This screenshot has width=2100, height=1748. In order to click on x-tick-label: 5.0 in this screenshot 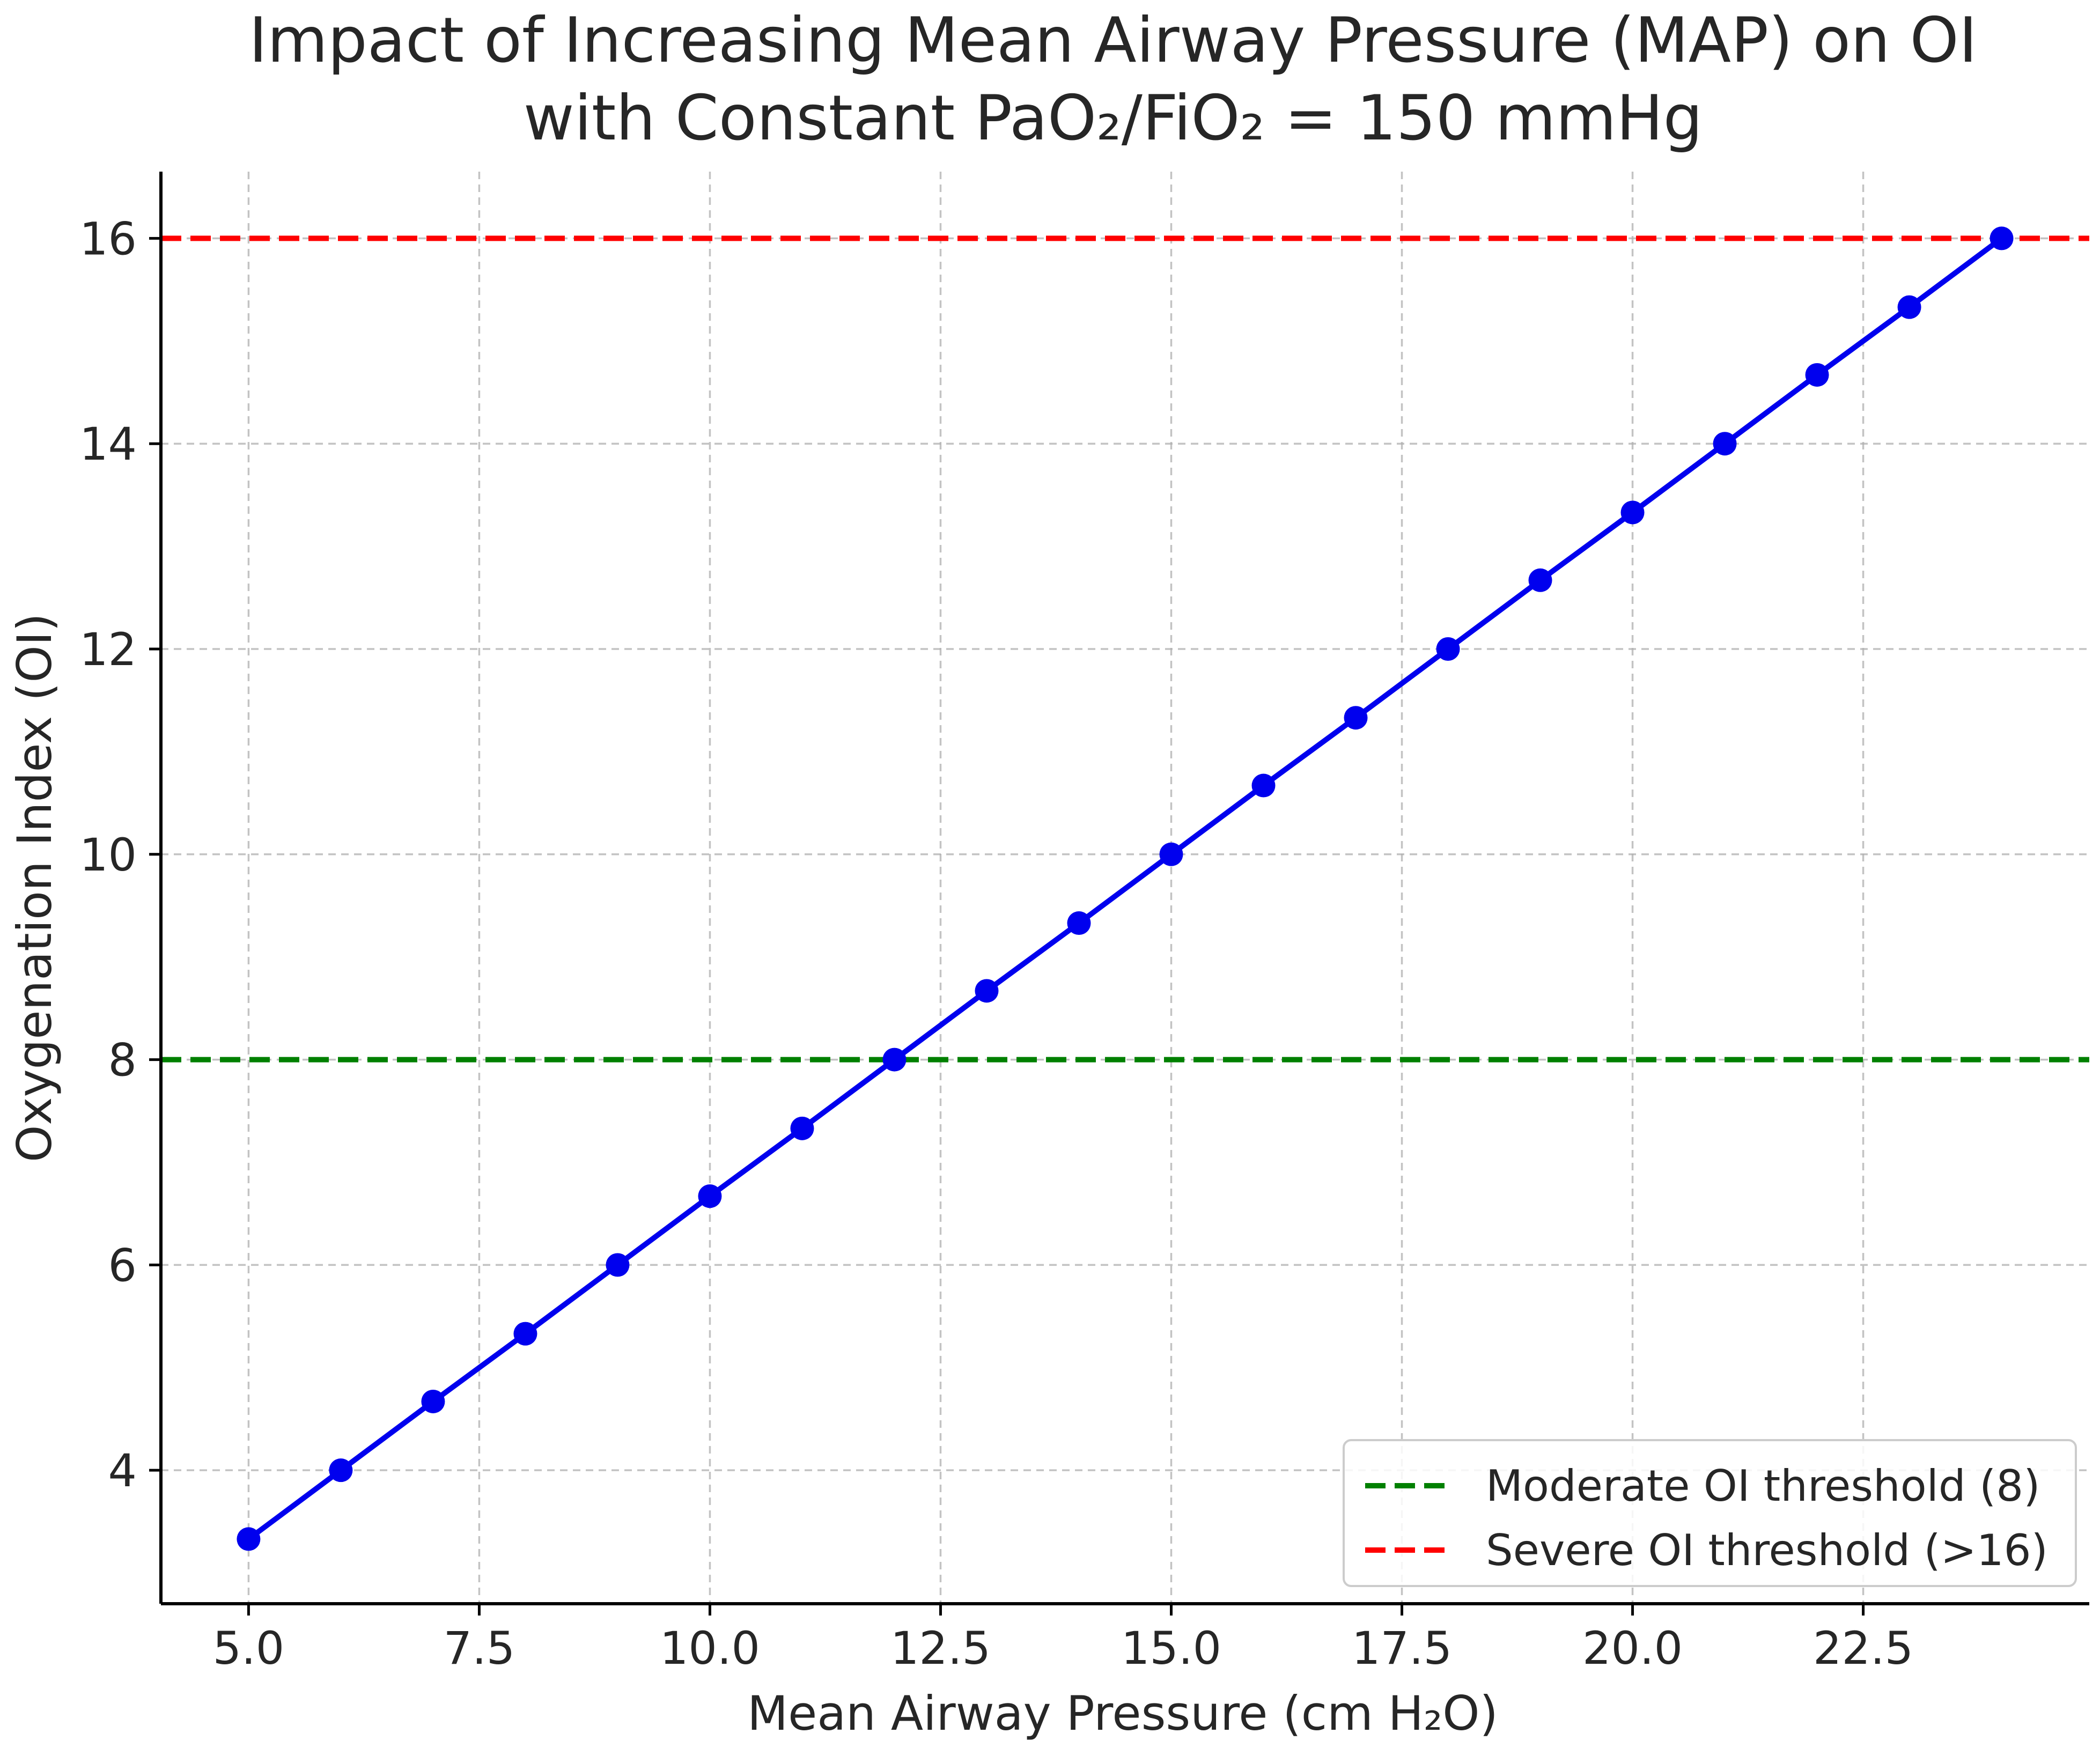, I will do `click(249, 1649)`.